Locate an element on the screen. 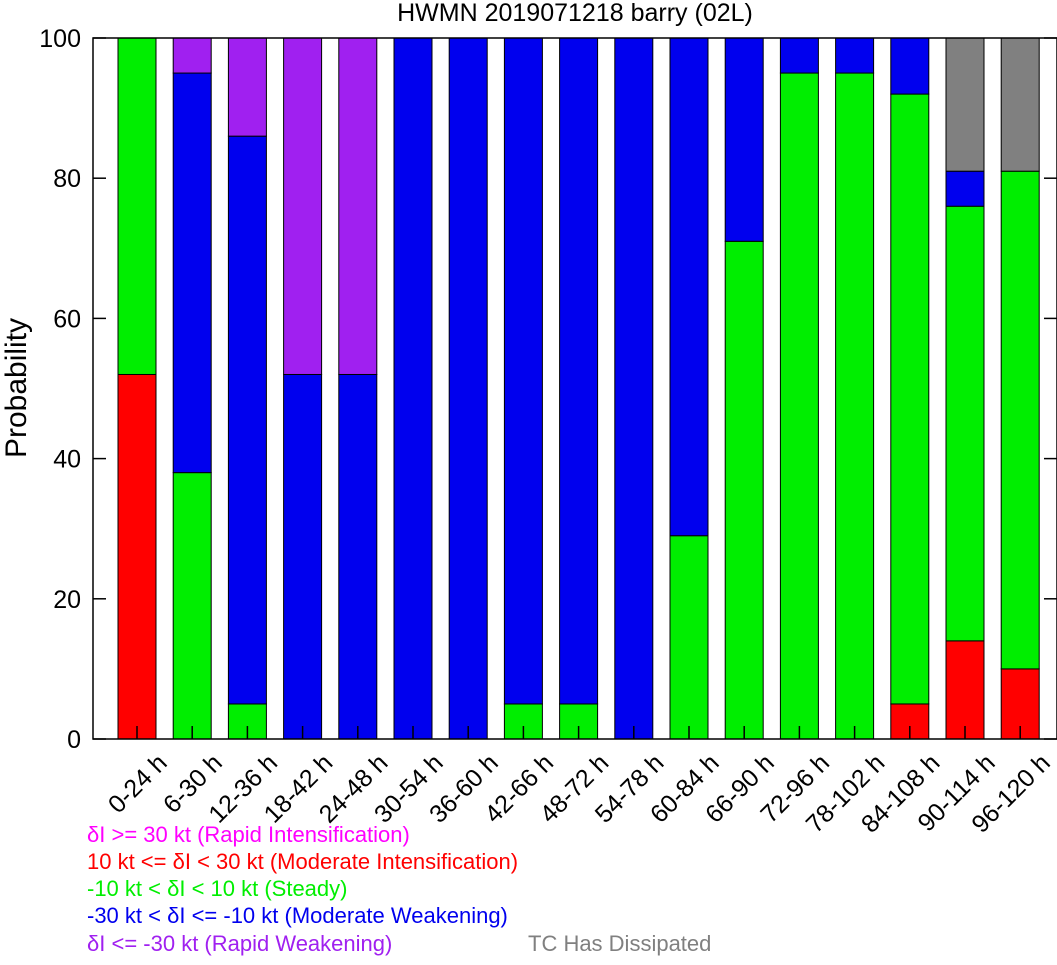  legend-entry: δI <= -30 kt (Rapid Weakening) is located at coordinates (239, 943).